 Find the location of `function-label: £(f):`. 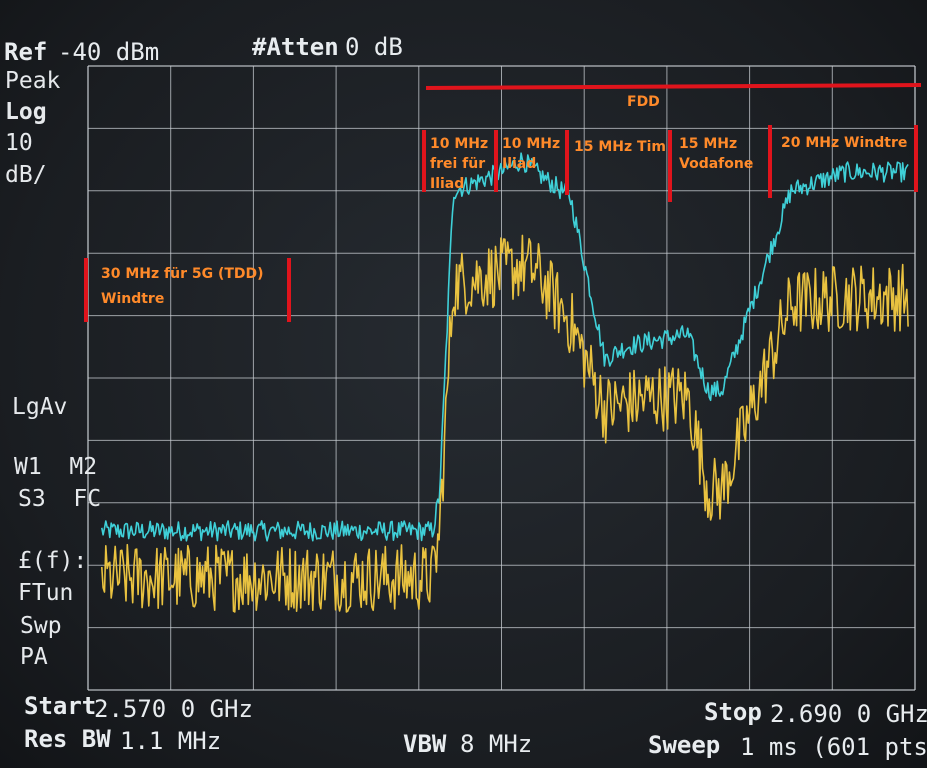

function-label: £(f): is located at coordinates (53, 561).